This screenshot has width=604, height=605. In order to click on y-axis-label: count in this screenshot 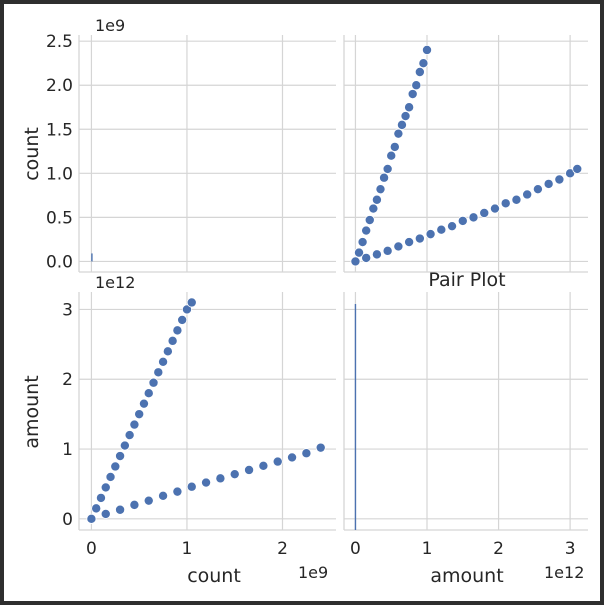, I will do `click(32, 154)`.